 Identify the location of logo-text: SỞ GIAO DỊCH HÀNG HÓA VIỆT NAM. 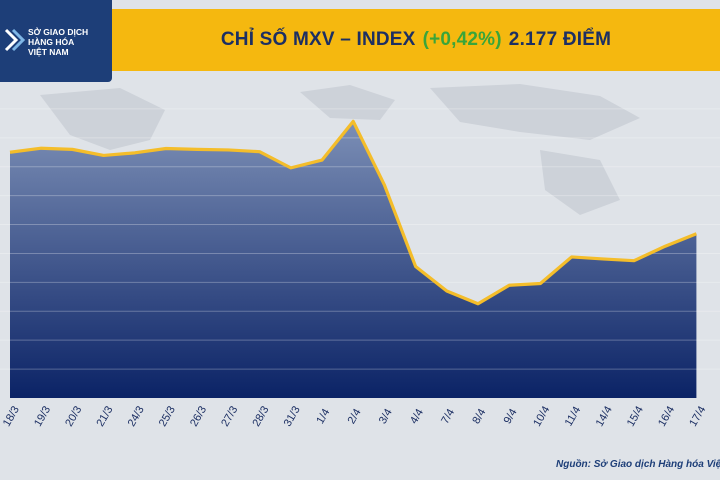
(70, 42).